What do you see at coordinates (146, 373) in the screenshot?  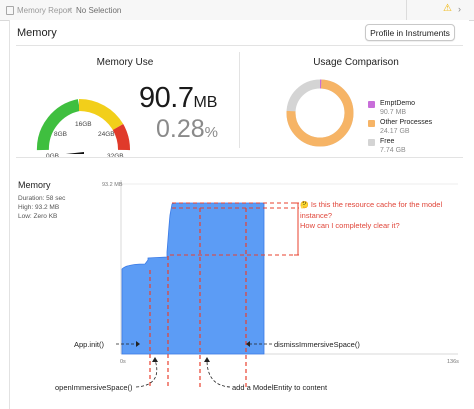 I see `open-arrow` at bounding box center [146, 373].